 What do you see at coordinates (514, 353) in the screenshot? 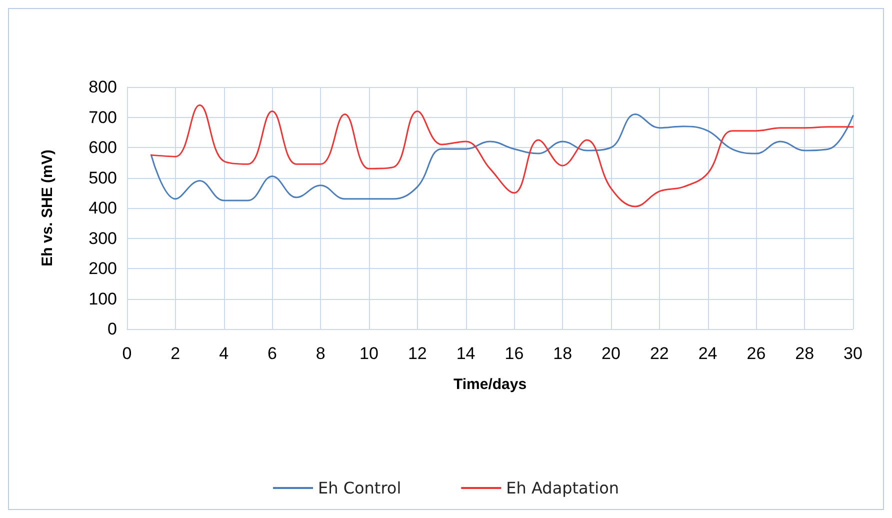
I see `x-tick-label: 16` at bounding box center [514, 353].